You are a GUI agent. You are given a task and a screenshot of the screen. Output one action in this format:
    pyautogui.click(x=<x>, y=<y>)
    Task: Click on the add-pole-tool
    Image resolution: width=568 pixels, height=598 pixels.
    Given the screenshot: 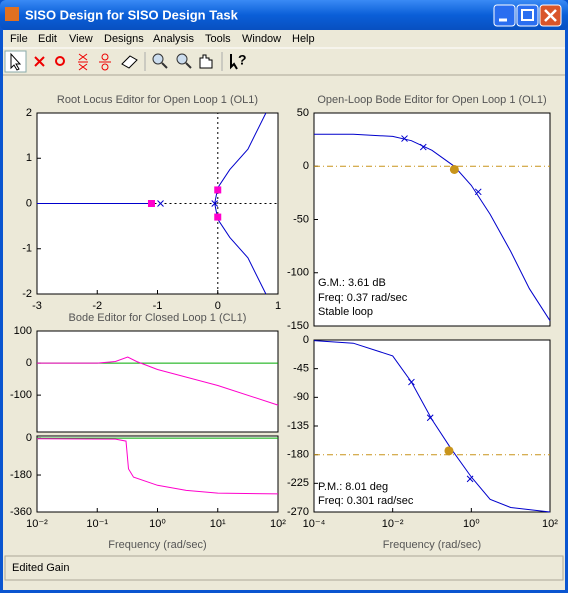 What is the action you would take?
    pyautogui.click(x=39, y=61)
    